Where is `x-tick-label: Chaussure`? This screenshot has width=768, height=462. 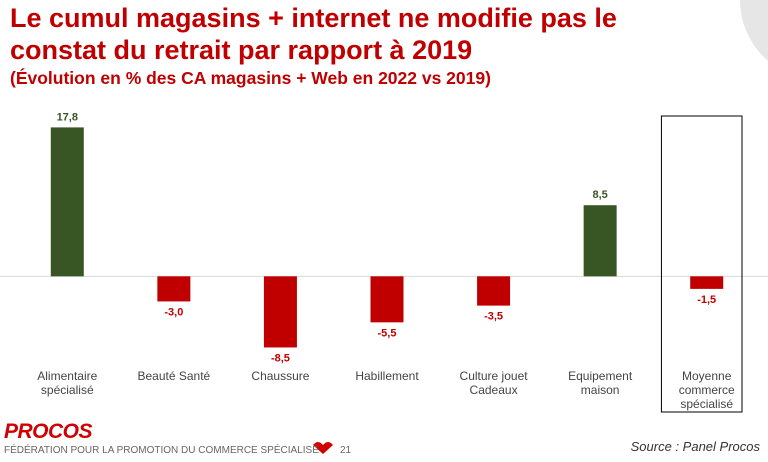 x-tick-label: Chaussure is located at coordinates (280, 376).